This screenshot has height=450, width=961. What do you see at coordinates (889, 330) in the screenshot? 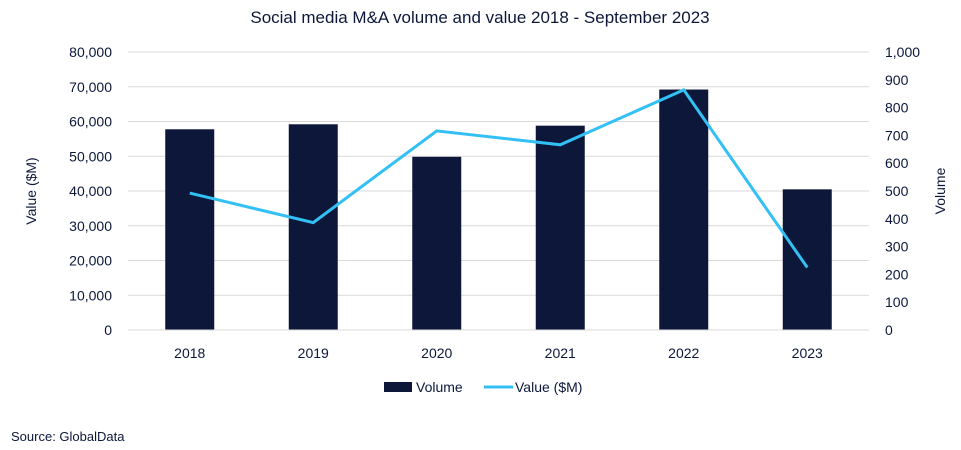
I see `right-tick-label: 0` at bounding box center [889, 330].